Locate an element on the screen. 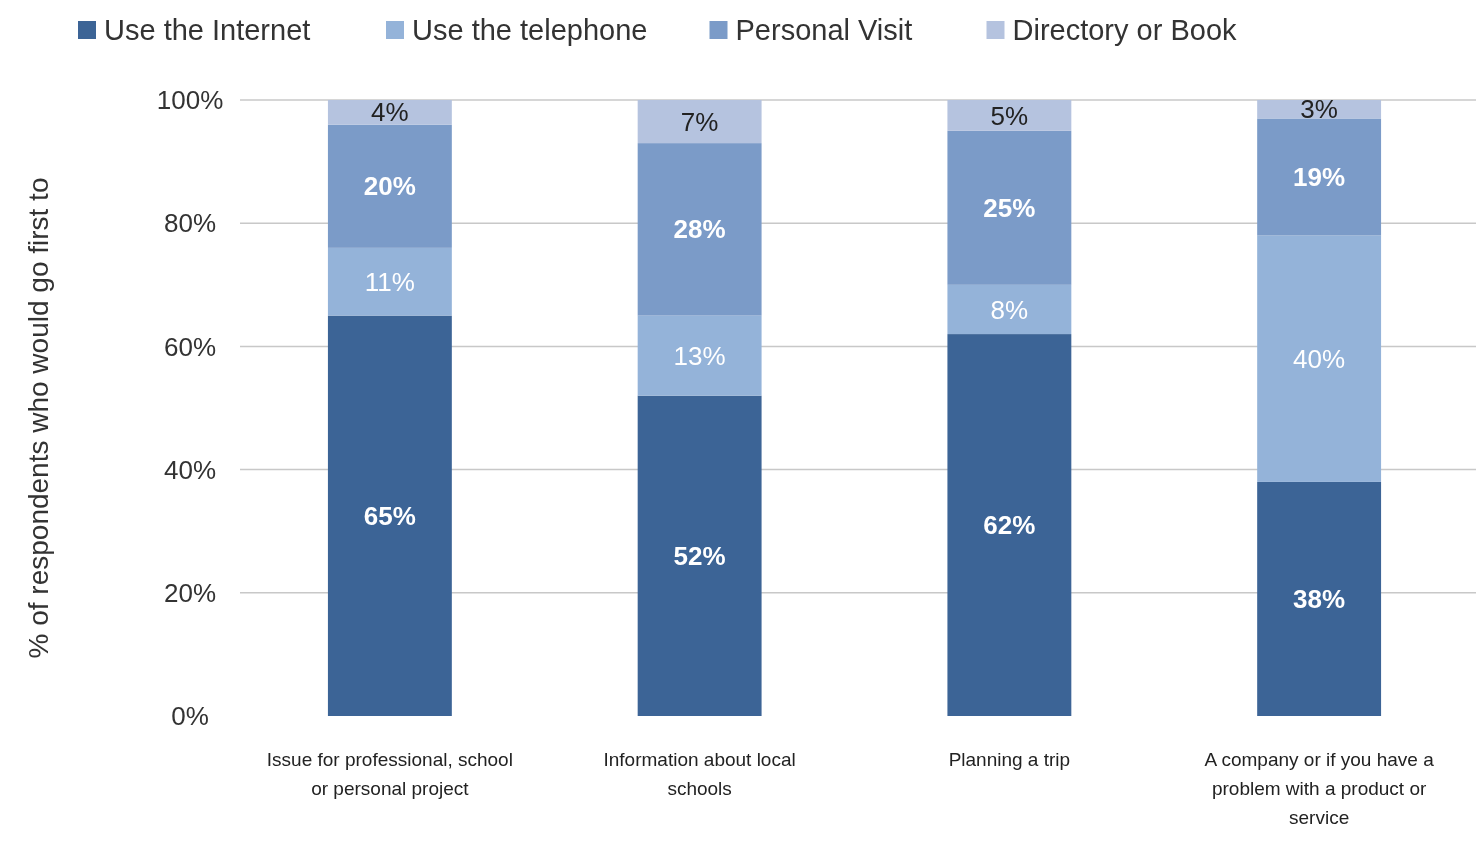  data-label: 62% is located at coordinates (1009, 525).